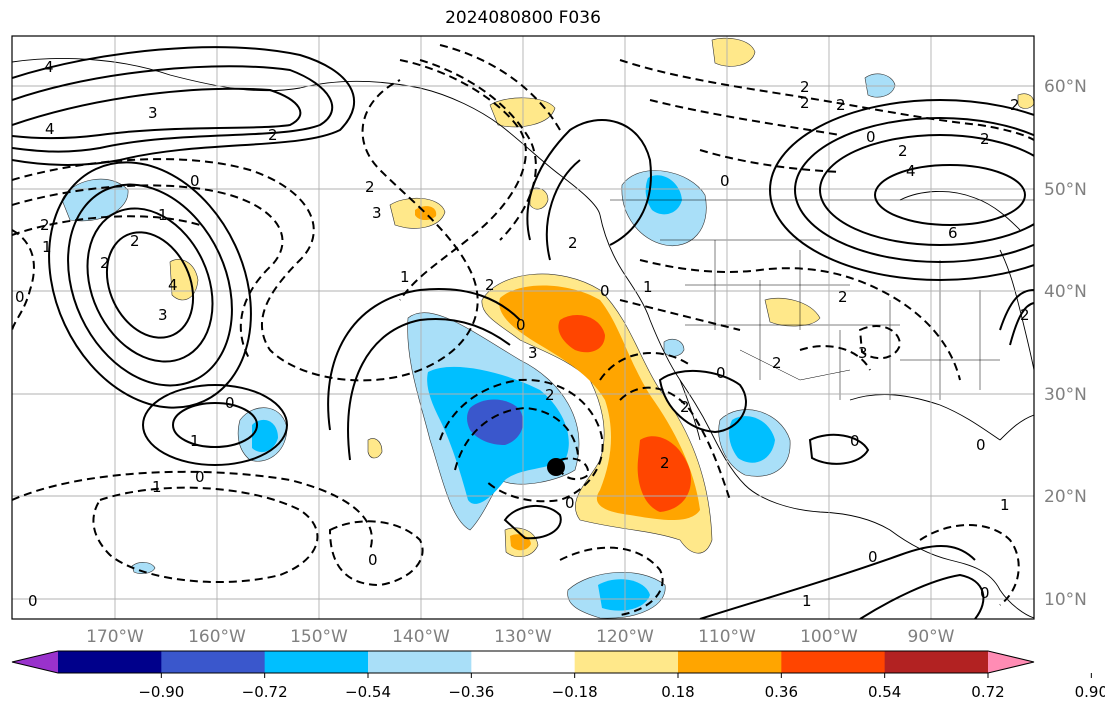  I want to click on lat-label: 30°N, so click(1065, 395).